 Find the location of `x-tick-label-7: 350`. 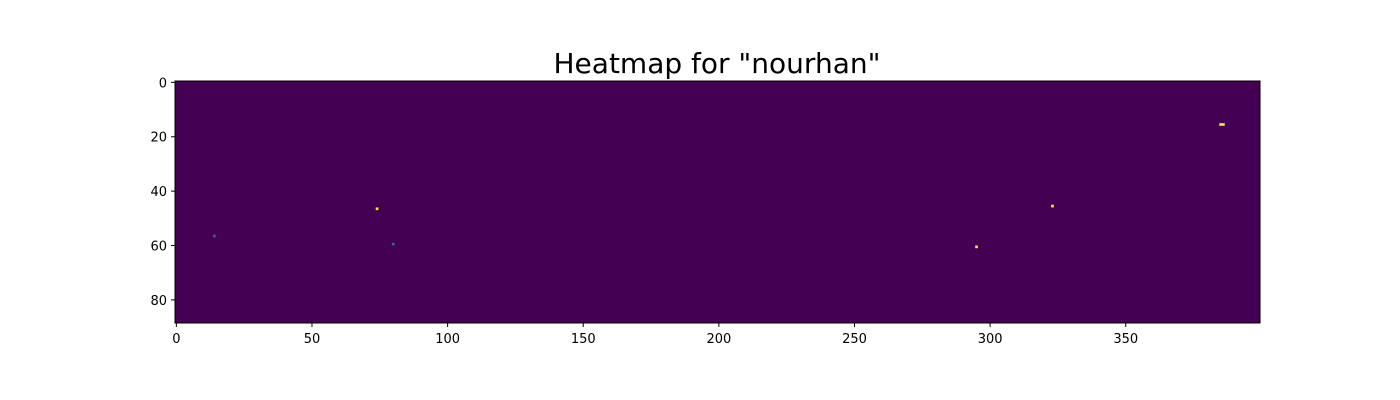

x-tick-label-7: 350 is located at coordinates (1125, 339).